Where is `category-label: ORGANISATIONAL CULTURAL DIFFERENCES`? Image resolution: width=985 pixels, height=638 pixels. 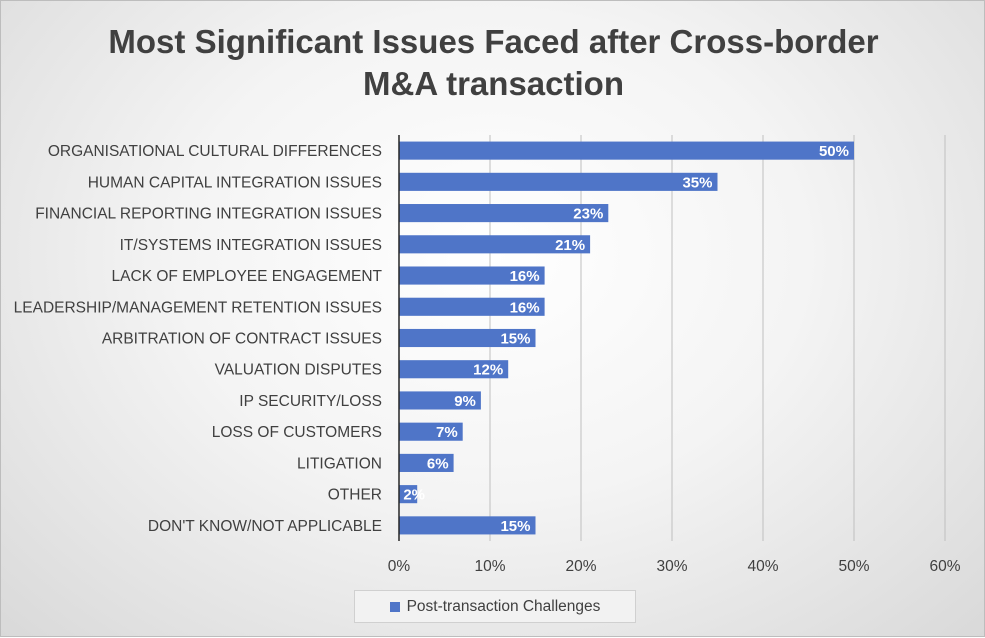 category-label: ORGANISATIONAL CULTURAL DIFFERENCES is located at coordinates (215, 151).